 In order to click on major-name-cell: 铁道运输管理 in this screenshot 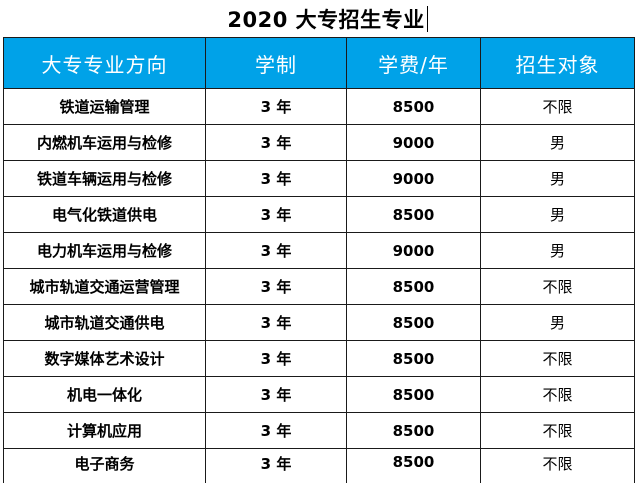, I will do `click(104, 106)`.